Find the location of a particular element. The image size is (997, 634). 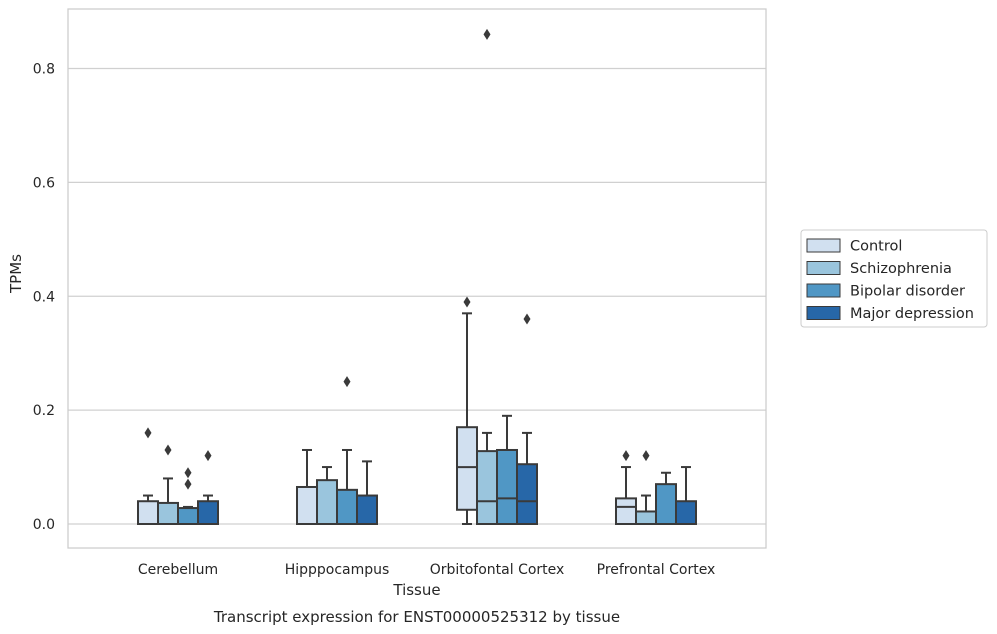

y-tick-labels: 0.0 0.2 0.4 0.6 0.8 is located at coordinates (44, 298).